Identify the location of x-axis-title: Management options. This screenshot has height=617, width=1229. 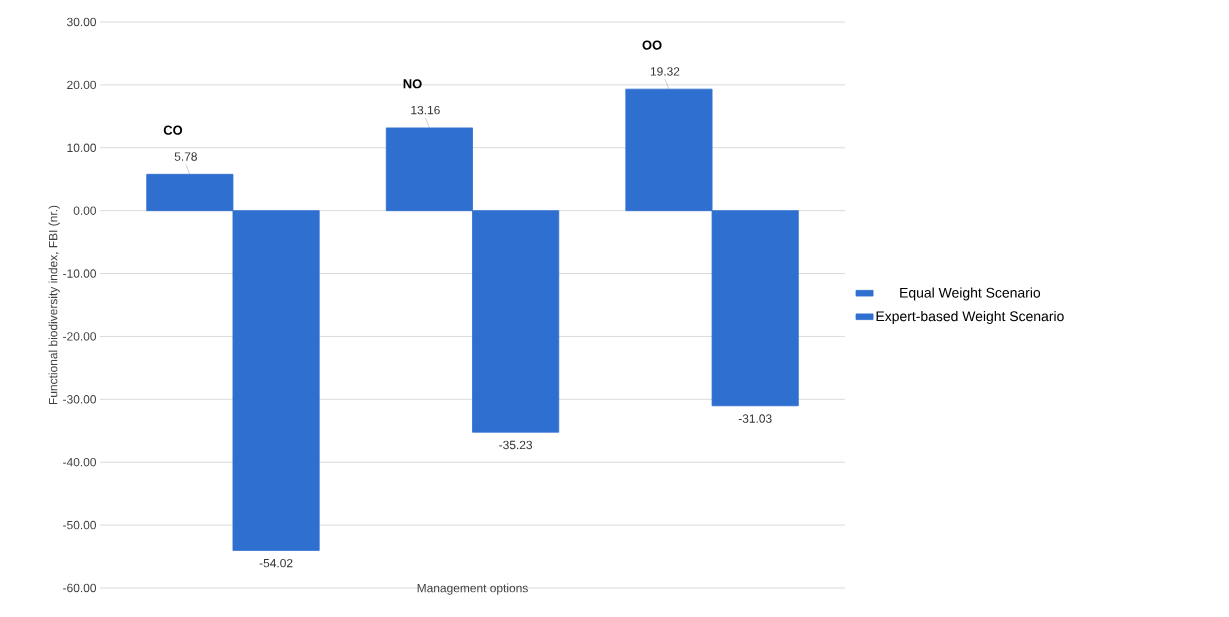
(472, 589).